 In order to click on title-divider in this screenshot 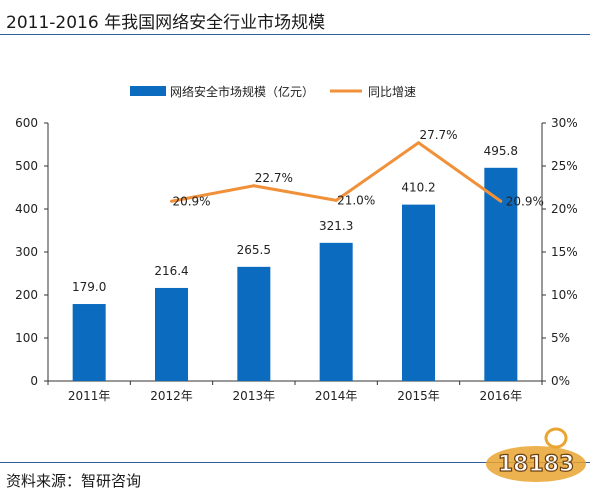, I will do `click(295, 34)`.